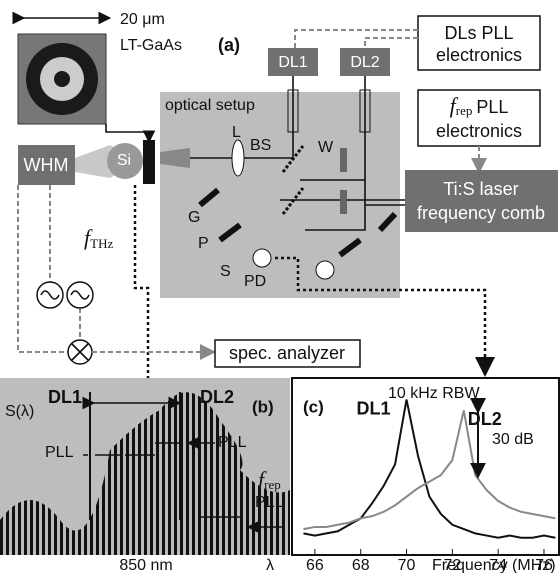 The width and height of the screenshot is (560, 573). Describe the element at coordinates (479, 55) in the screenshot. I see `dls-pll-label: electronics` at that location.